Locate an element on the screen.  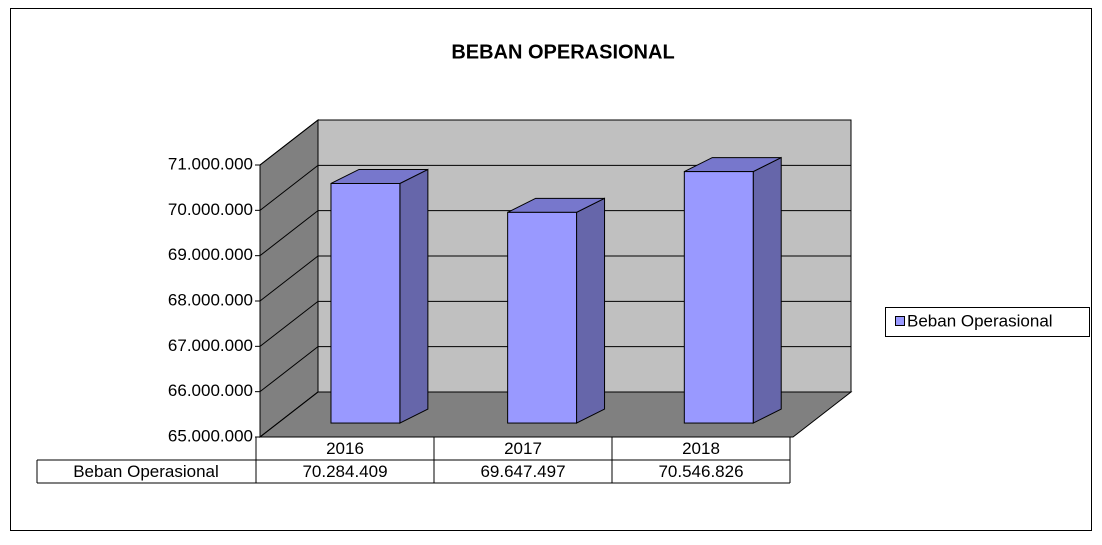
y-tick-label: 65.000.000 is located at coordinates (210, 435).